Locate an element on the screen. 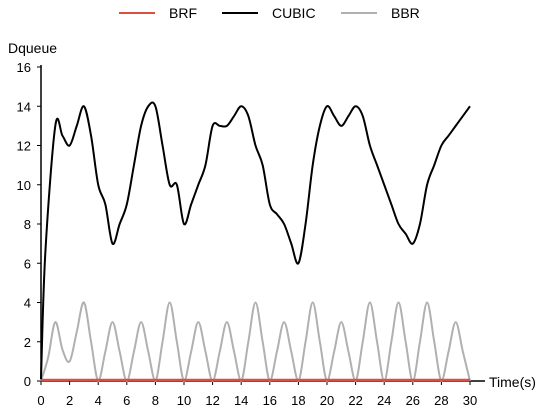  y-tick-label: 12 is located at coordinates (24, 146).